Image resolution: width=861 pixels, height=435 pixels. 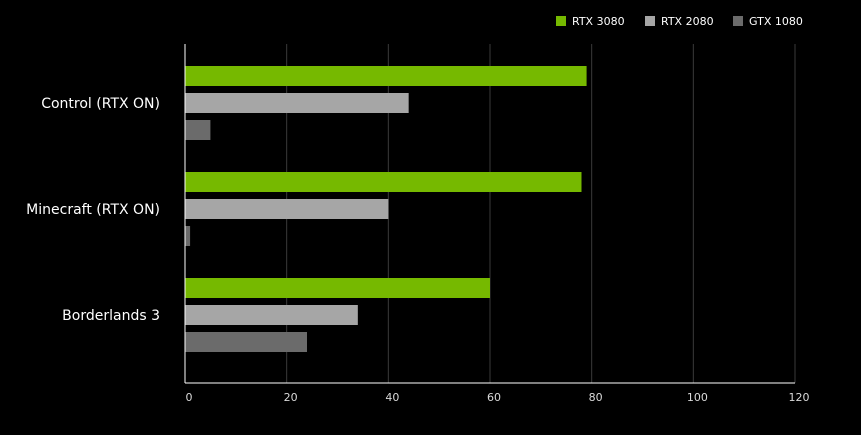 I want to click on legend: RTX 3080 RTX 2080 GTX 1080, so click(x=679, y=21).